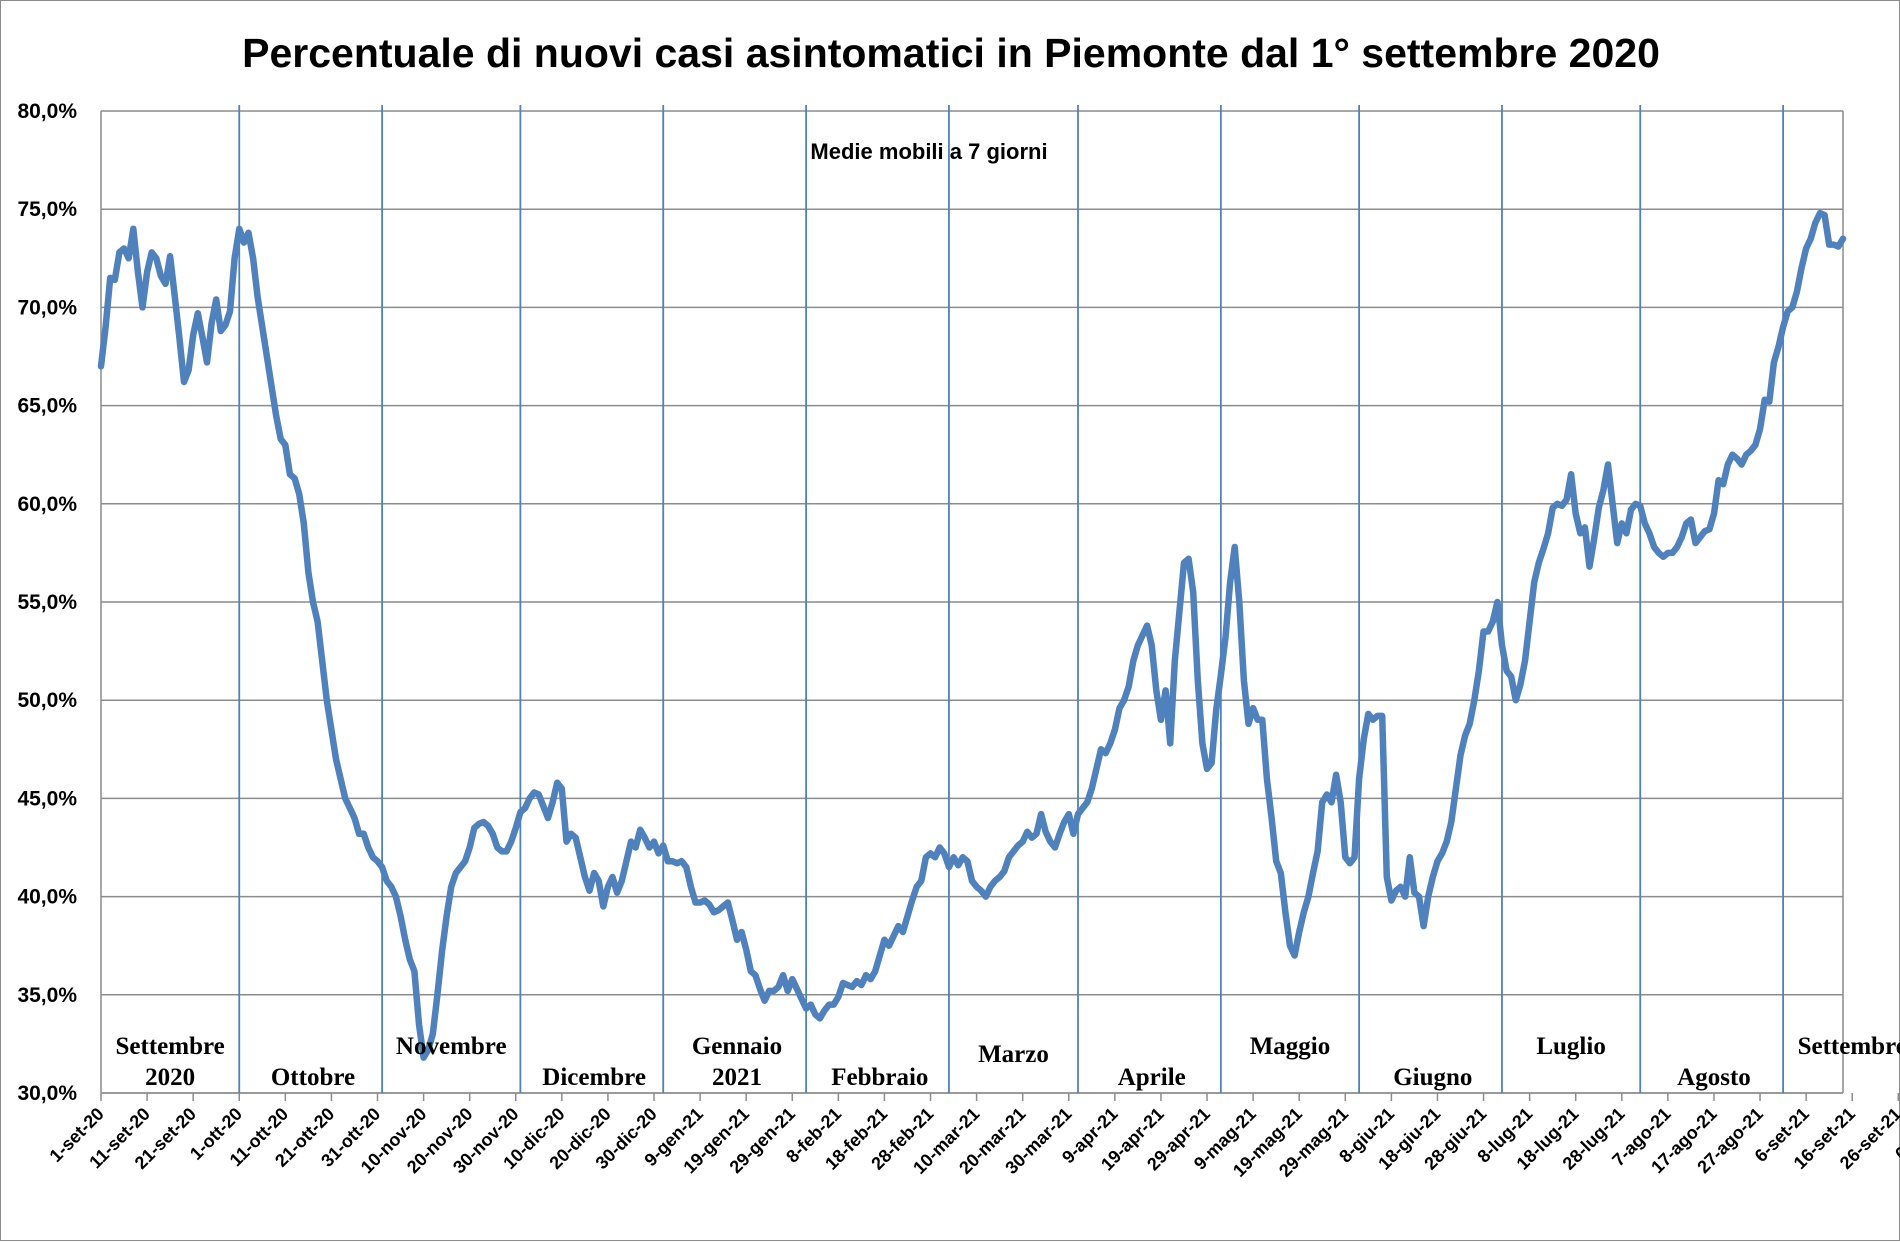 This screenshot has width=1900, height=1242. Describe the element at coordinates (451, 1046) in the screenshot. I see `month-label: Novembre` at that location.